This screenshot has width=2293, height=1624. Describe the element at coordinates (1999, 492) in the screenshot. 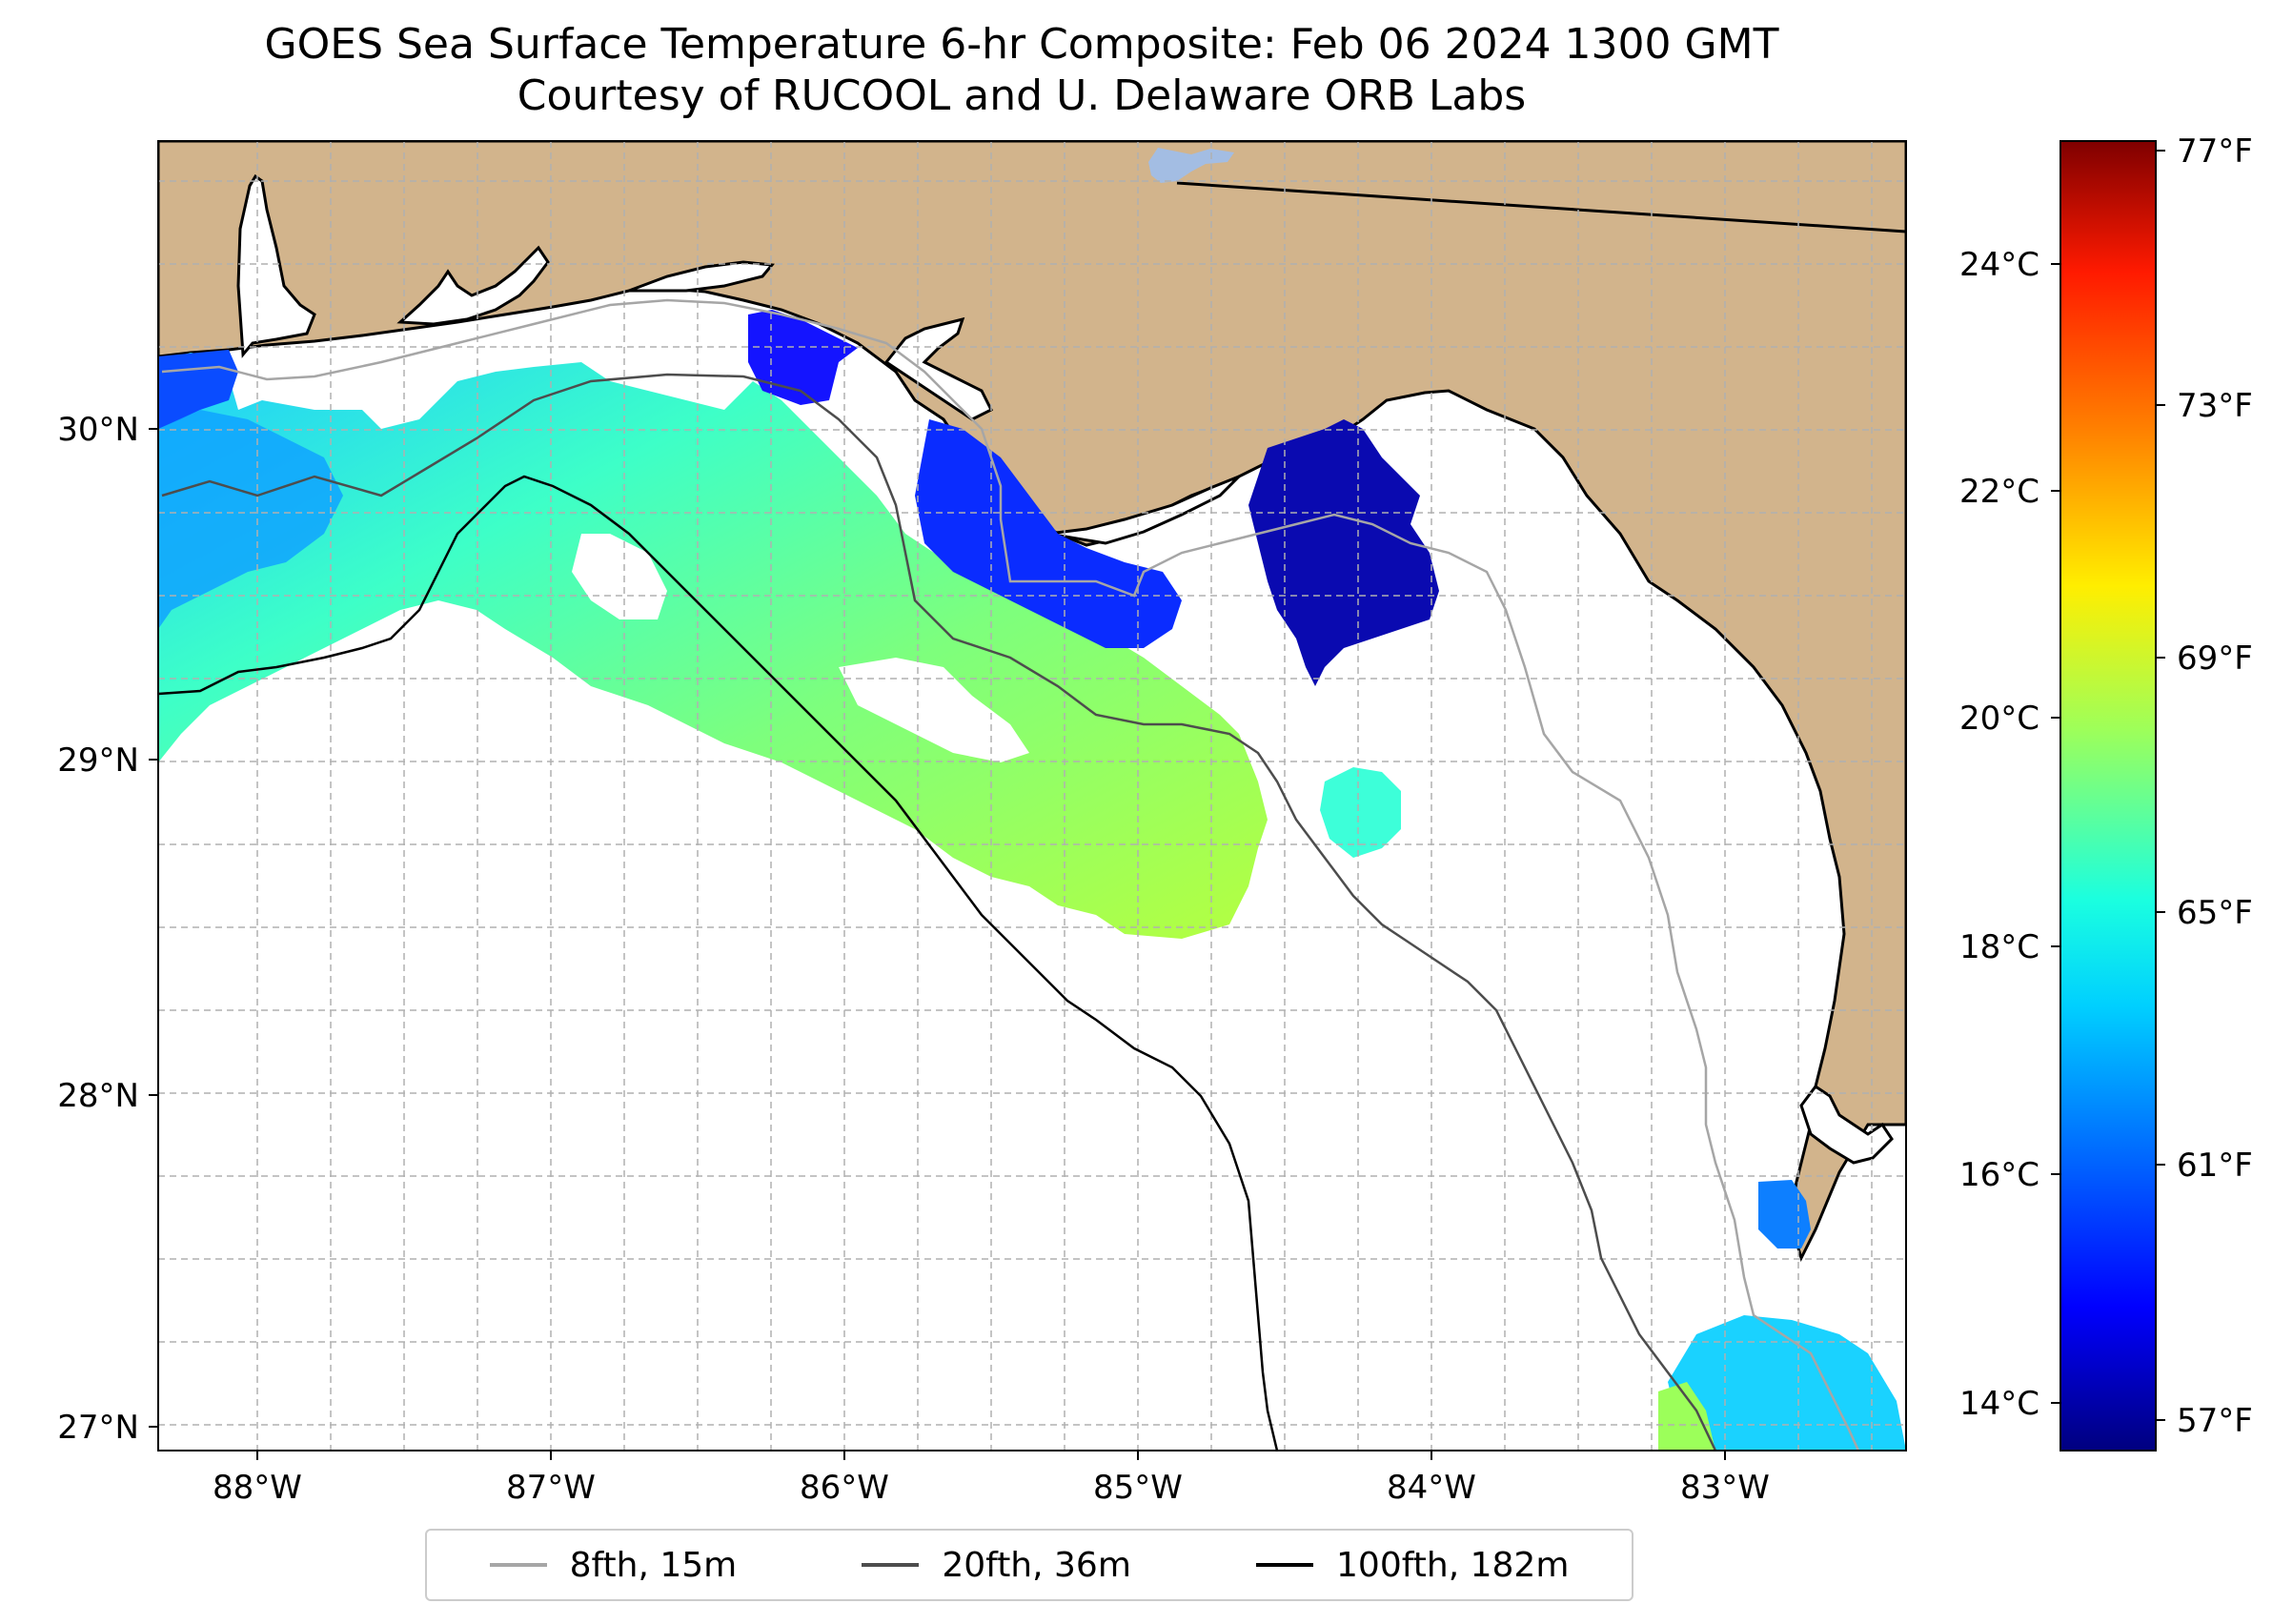

I see `celsius-label-22: 22°C` at that location.